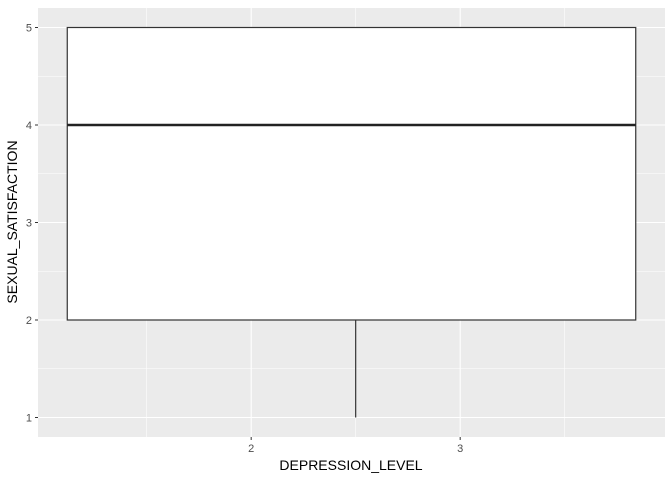  What do you see at coordinates (29, 419) in the screenshot?
I see `y-tick-label: 1` at bounding box center [29, 419].